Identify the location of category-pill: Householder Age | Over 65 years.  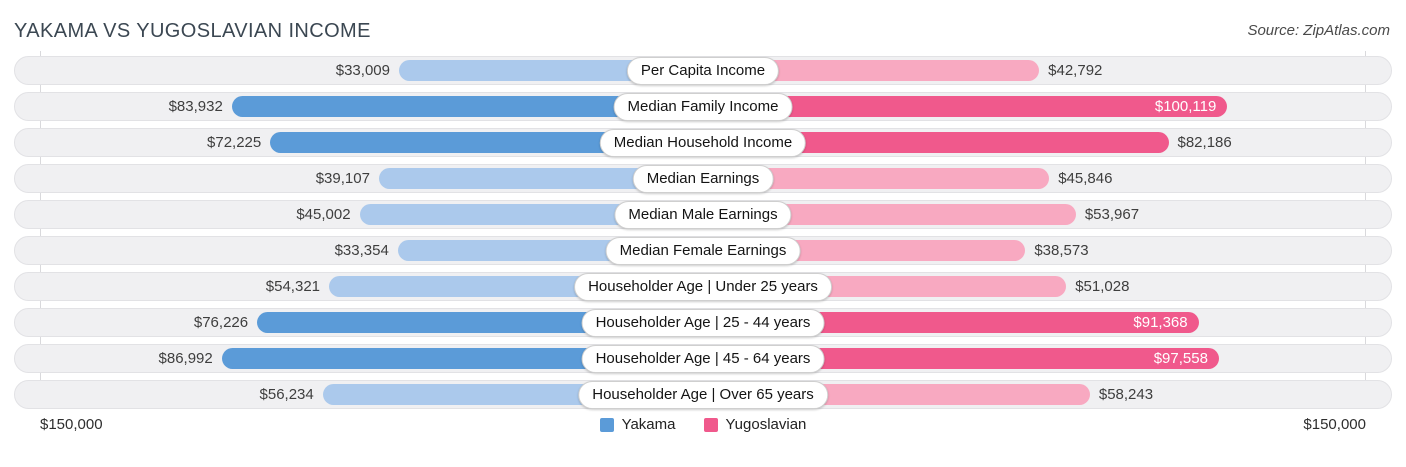
(703, 394).